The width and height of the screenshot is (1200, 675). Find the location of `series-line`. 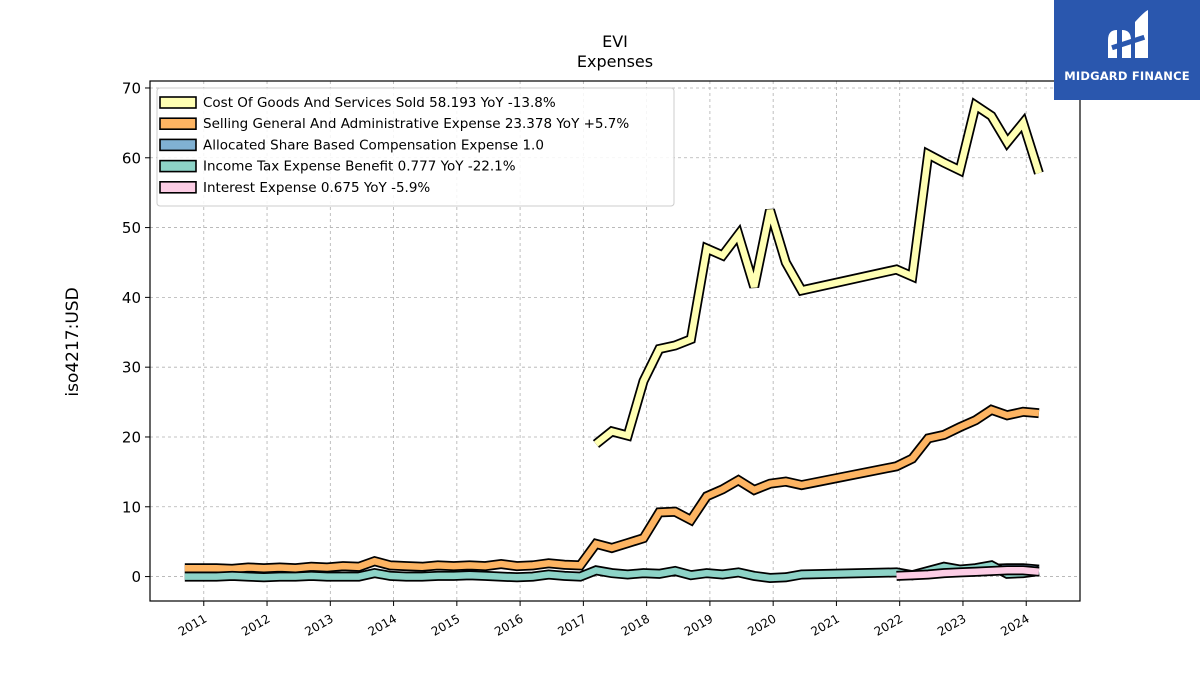

series-line is located at coordinates (968, 573).